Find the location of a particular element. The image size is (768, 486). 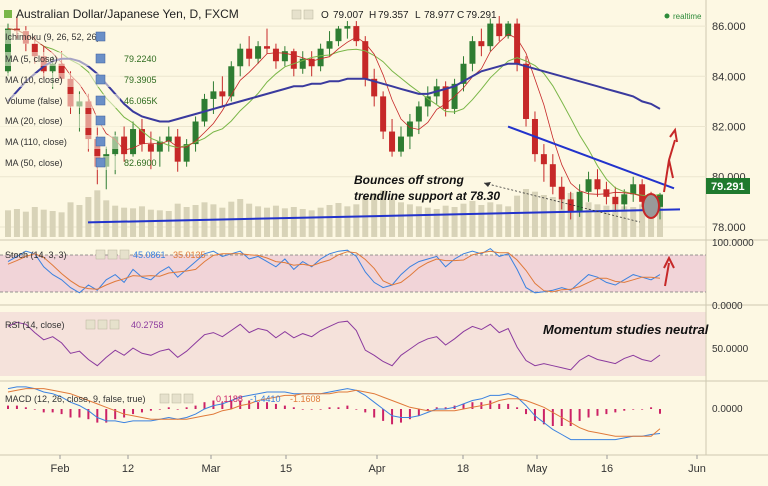

rsi-eye-button is located at coordinates (90, 324).